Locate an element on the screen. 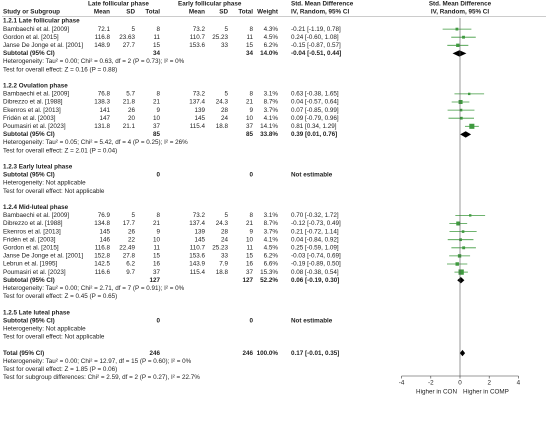 The width and height of the screenshot is (550, 445). cell-late-sd: 22.49 is located at coordinates (127, 247).